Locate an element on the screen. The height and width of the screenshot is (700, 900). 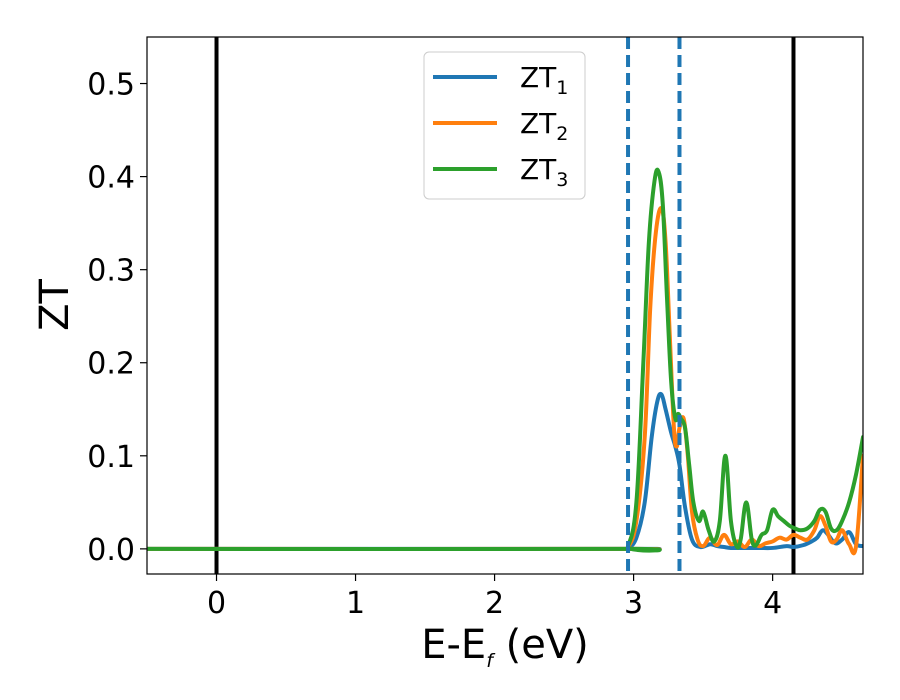
x-axis-title: E-Ef (eV) is located at coordinates (505, 647).